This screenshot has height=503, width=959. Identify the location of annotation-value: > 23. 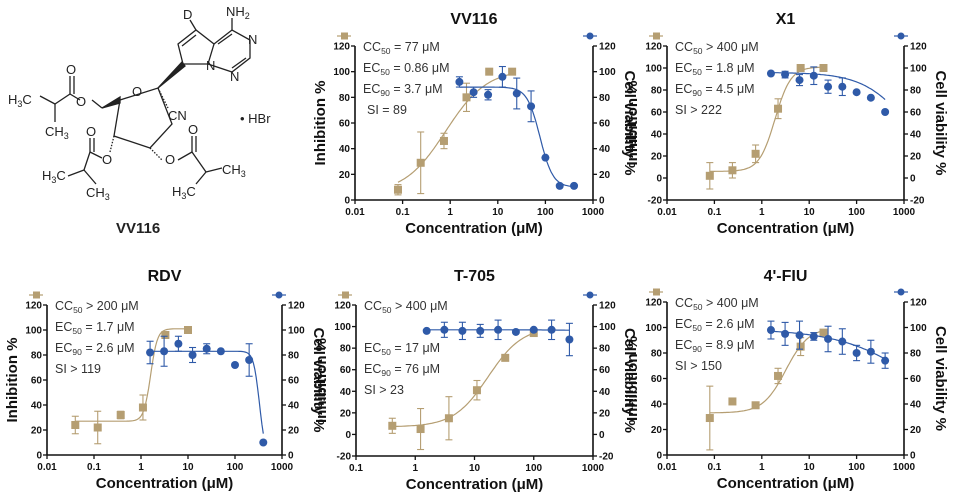
(390, 390).